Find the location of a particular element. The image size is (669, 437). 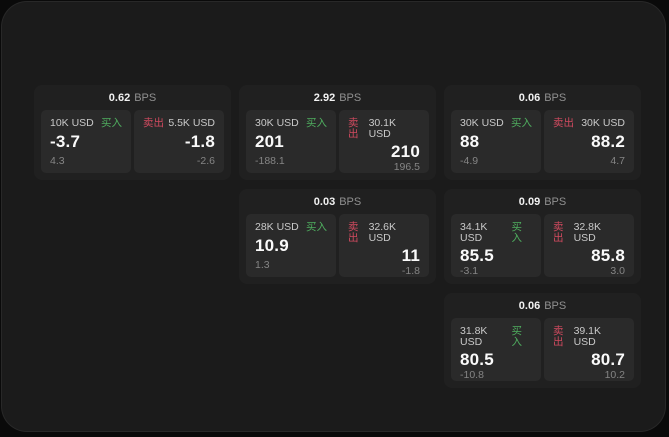

sell-change: -1.8 is located at coordinates (410, 270).